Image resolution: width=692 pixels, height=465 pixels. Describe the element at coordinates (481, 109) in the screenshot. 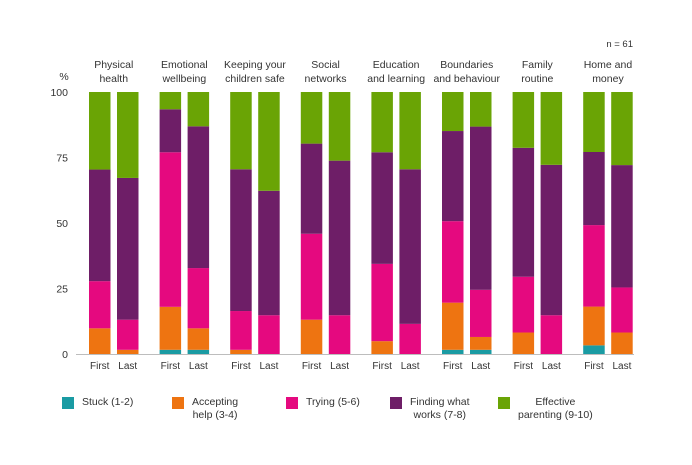

I see `bar-segment-g5-last-s4` at that location.